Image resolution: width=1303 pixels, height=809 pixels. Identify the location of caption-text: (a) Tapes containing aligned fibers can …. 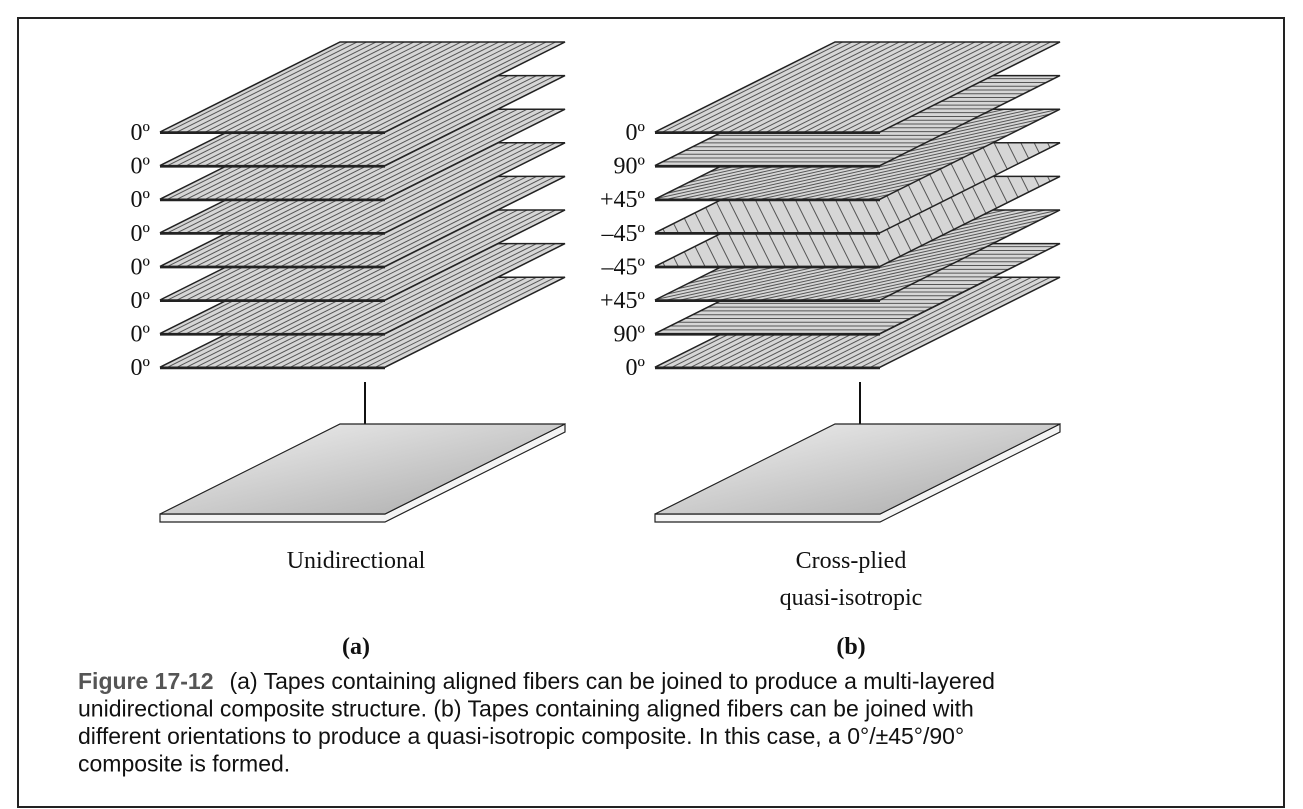
(612, 681).